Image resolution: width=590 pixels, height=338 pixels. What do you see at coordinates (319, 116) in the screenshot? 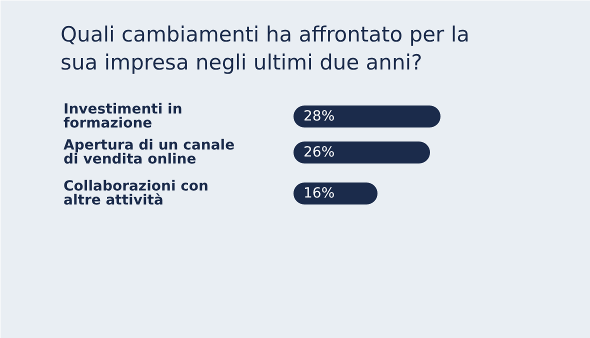
I see `data-label: 28%` at bounding box center [319, 116].